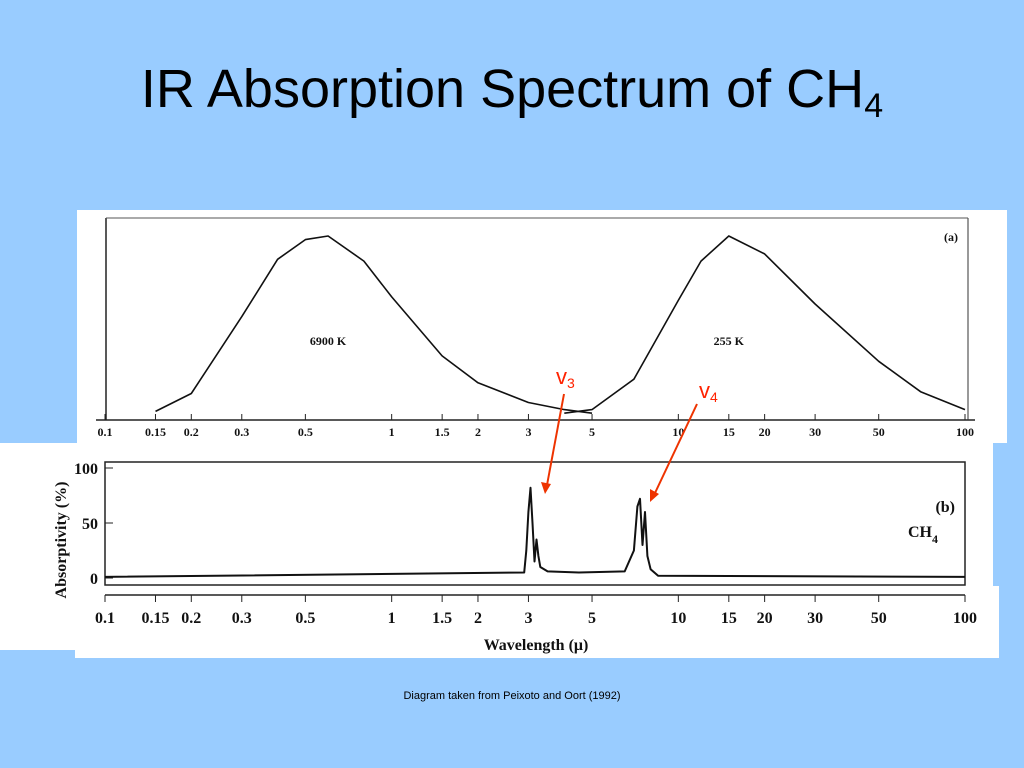 This screenshot has width=1024, height=768. Describe the element at coordinates (392, 618) in the screenshot. I see `panel-b-x-tick-label: 1` at that location.